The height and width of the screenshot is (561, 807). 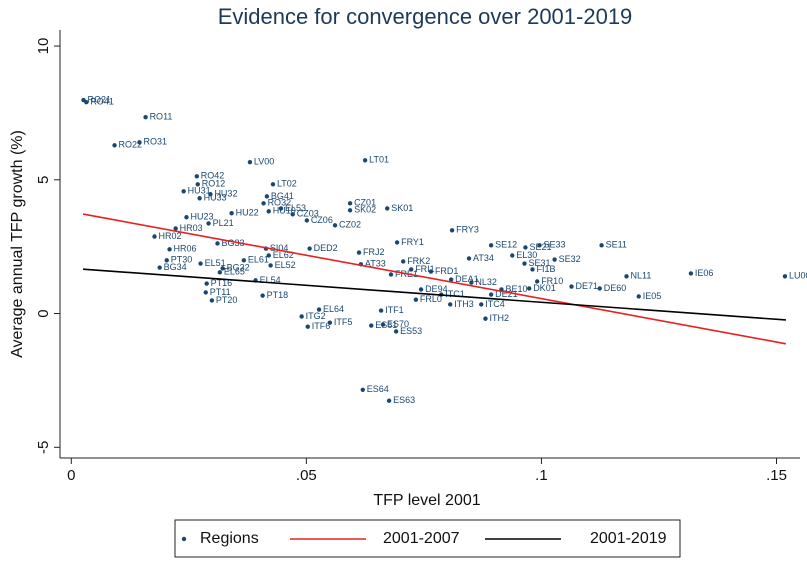 I want to click on point-label: SK01, so click(x=402, y=208).